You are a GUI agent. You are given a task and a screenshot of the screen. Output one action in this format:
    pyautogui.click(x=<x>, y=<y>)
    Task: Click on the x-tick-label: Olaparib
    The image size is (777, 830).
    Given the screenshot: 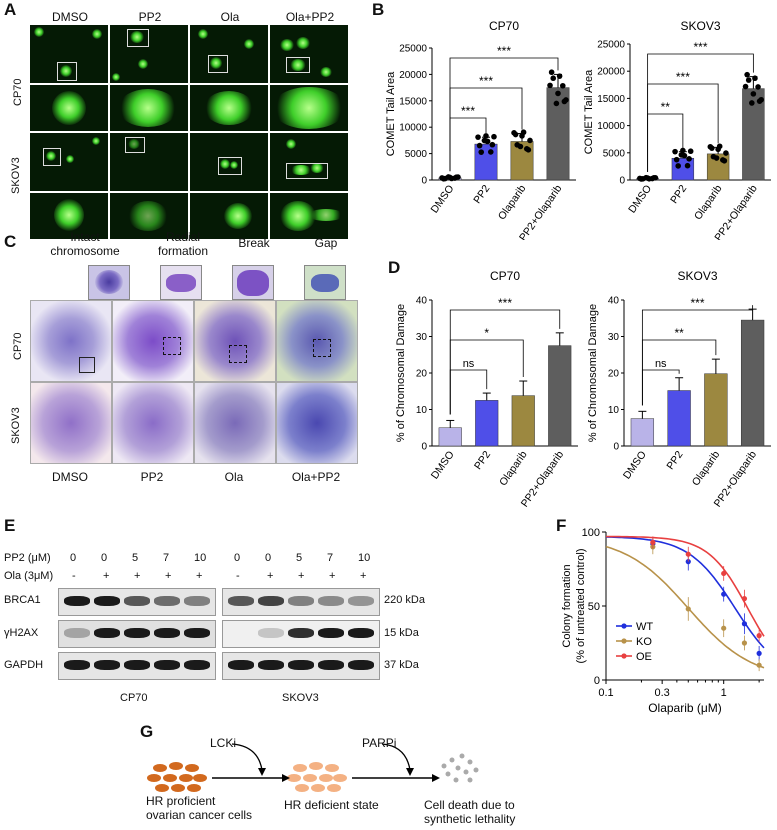 What is the action you would take?
    pyautogui.click(x=513, y=469)
    